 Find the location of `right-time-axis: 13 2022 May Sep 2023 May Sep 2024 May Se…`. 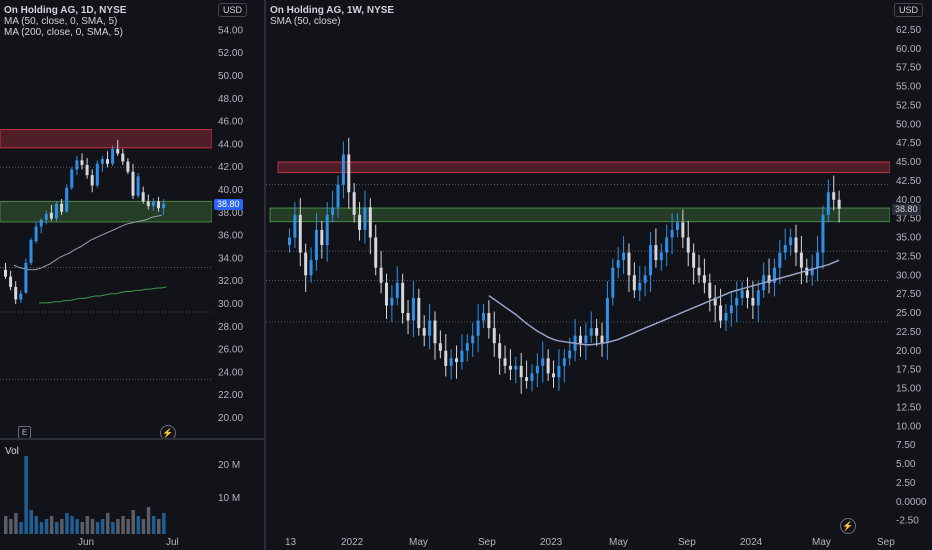

right-time-axis: 13 2022 May Sep 2023 May Sep 2024 May Se… is located at coordinates (599, 542).